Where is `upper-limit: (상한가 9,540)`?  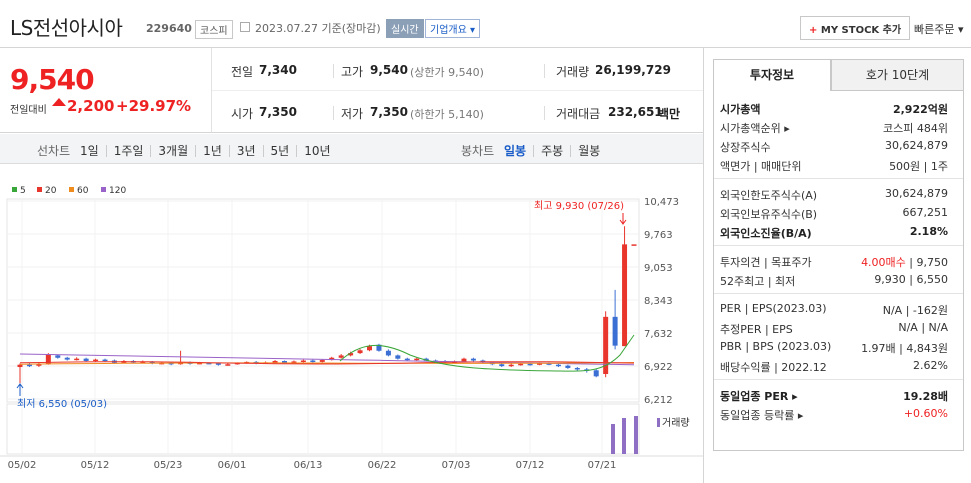 upper-limit: (상한가 9,540) is located at coordinates (447, 72).